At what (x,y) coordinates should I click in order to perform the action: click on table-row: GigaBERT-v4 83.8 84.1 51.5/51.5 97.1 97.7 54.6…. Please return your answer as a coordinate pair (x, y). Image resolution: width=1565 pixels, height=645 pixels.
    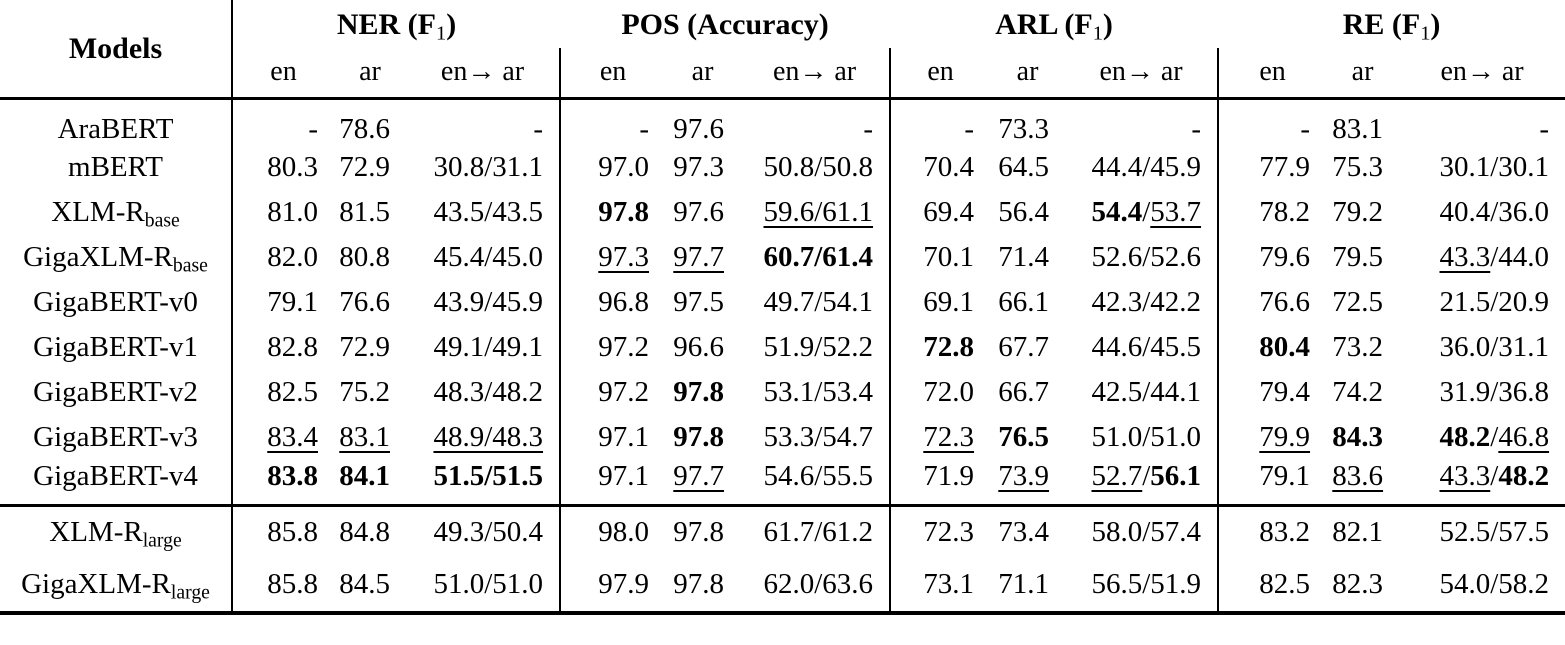
    Looking at the image, I should click on (782, 483).